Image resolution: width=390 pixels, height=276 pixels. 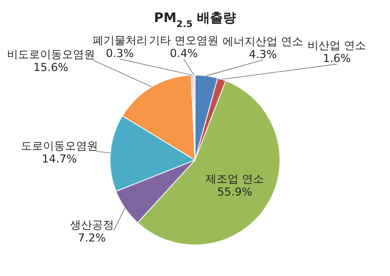 I want to click on data-label: 7.2%, so click(x=92, y=237).